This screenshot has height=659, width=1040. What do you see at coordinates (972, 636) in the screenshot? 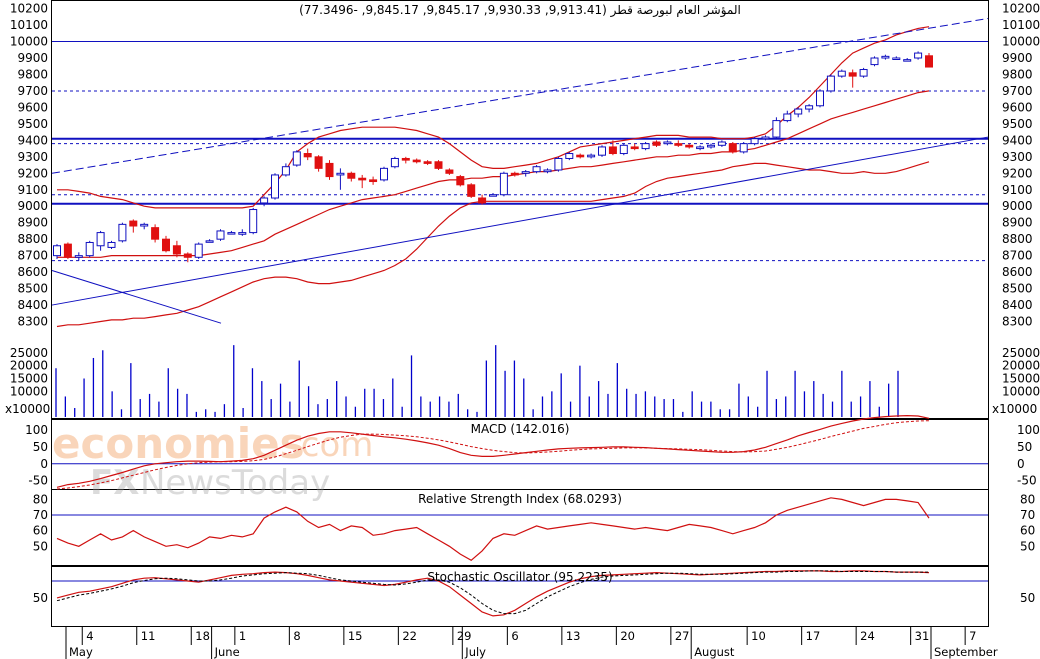
I see `x-axis-day-label: 7` at bounding box center [972, 636].